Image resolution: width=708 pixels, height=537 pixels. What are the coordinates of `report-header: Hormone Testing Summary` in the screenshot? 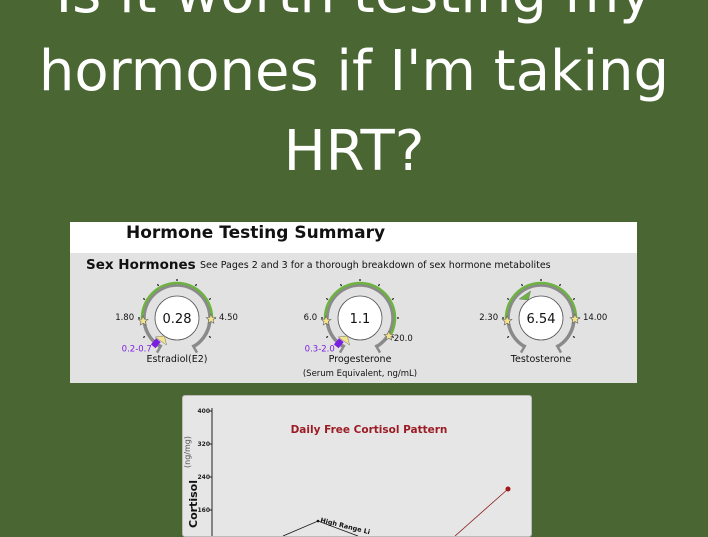 It's located at (353, 237).